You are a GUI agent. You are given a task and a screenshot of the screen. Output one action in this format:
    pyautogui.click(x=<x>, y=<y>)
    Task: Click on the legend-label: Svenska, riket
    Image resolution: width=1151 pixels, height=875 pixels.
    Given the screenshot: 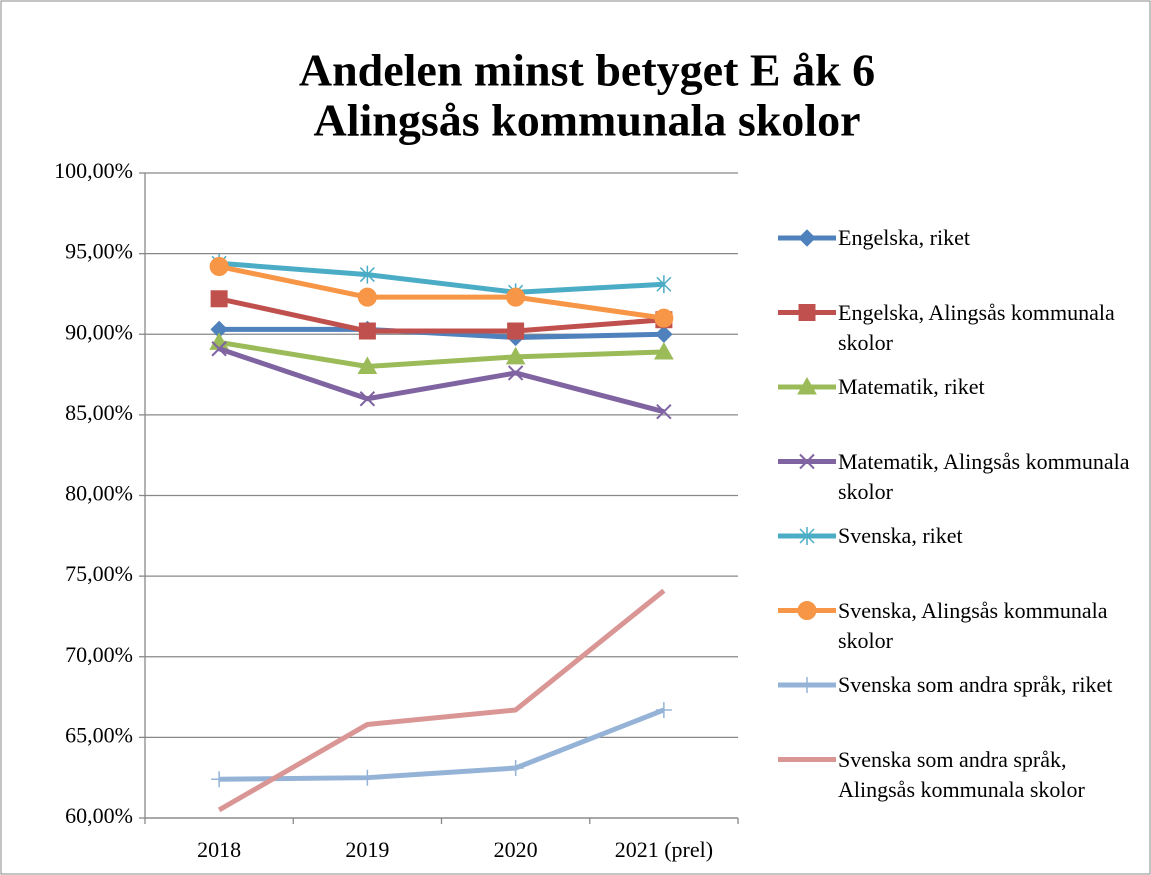 What is the action you would take?
    pyautogui.click(x=900, y=535)
    